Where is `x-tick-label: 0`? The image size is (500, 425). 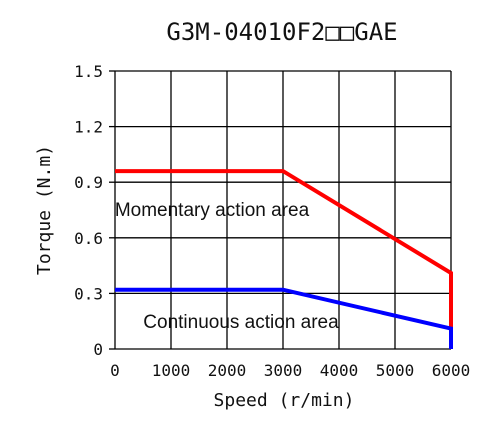
x-tick-label: 0 is located at coordinates (115, 370).